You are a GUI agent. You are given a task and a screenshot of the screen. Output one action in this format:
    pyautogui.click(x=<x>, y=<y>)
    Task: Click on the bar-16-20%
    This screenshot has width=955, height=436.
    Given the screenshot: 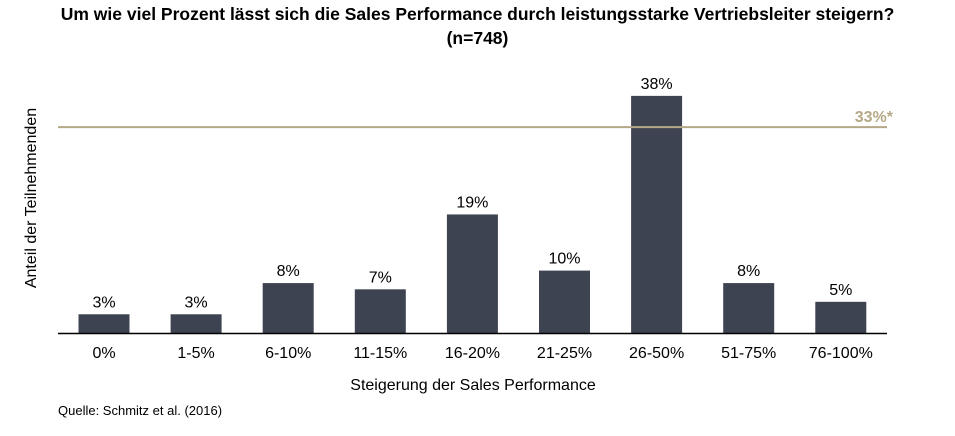 What is the action you would take?
    pyautogui.click(x=472, y=273)
    